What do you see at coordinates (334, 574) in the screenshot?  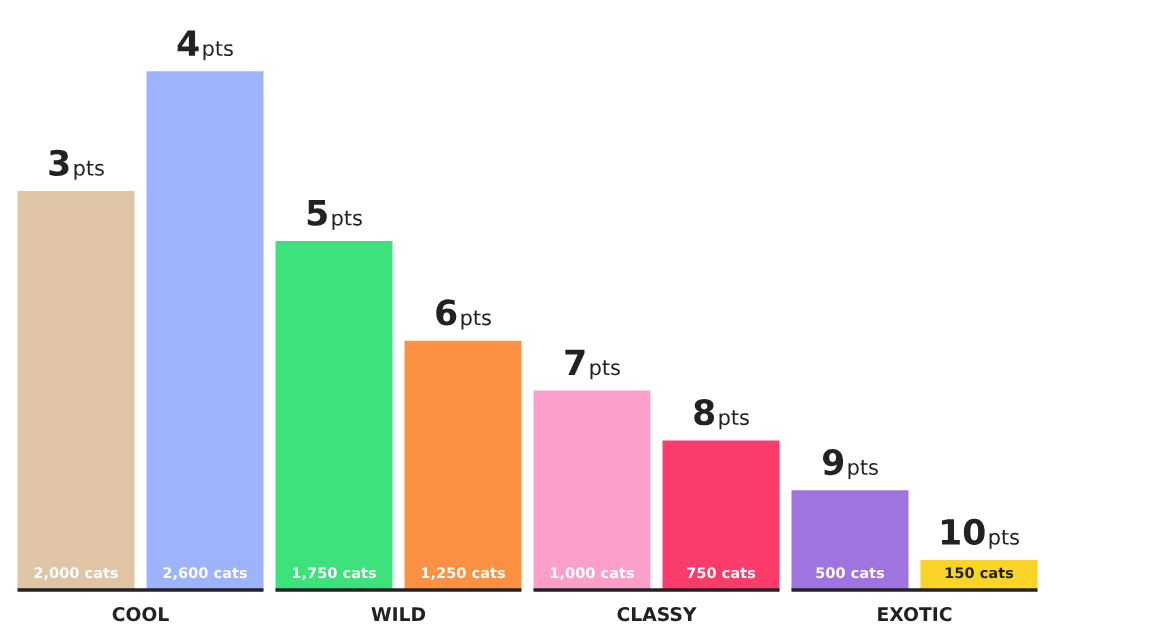 I see `data-label: 1,750 cats` at bounding box center [334, 574].